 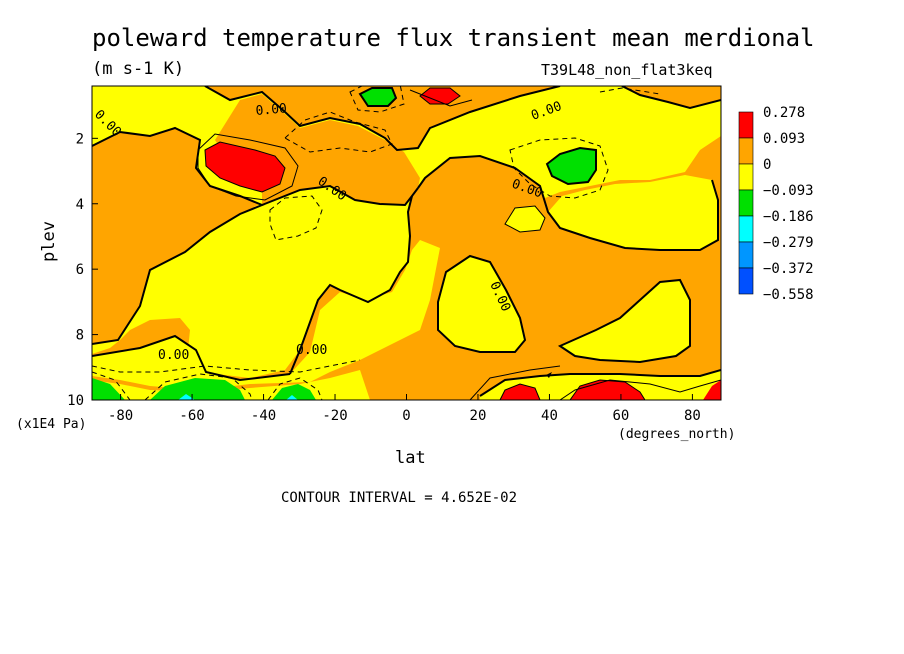 I want to click on contour-marker, so click(x=549, y=375).